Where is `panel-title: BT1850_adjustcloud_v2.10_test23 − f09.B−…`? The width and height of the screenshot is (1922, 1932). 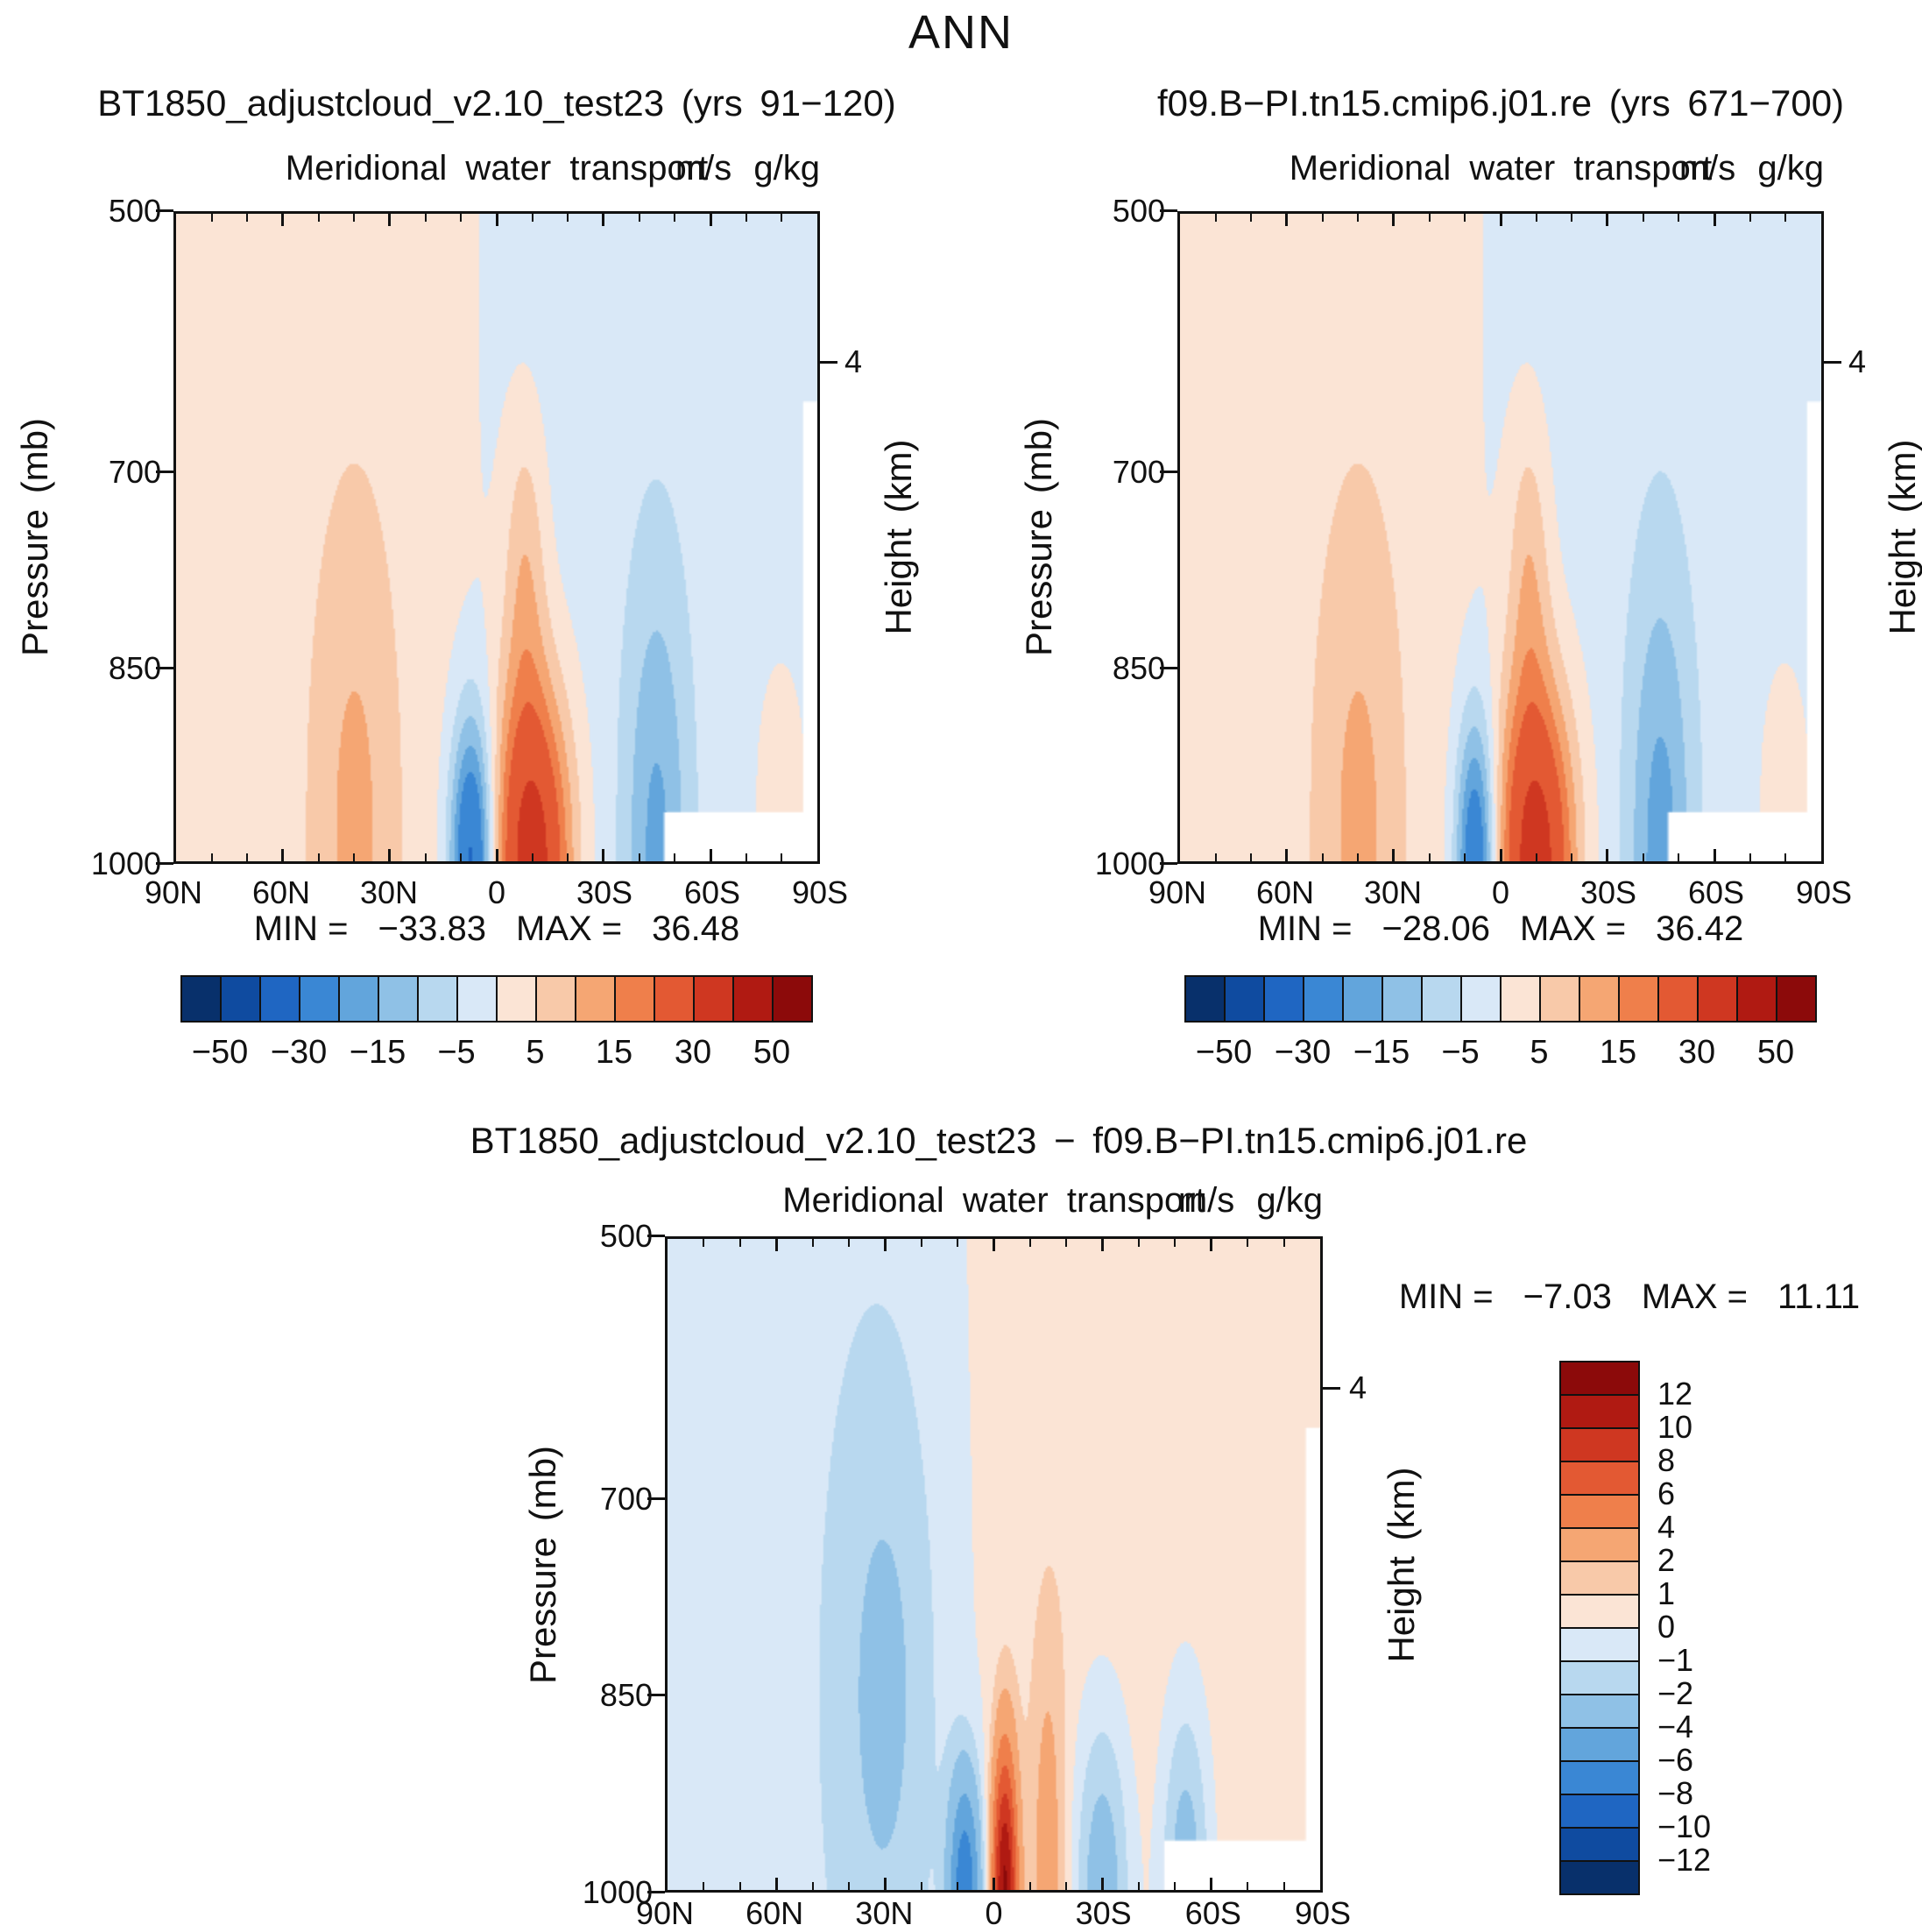
panel-title: BT1850_adjustcloud_v2.10_test23 − f09.B−… is located at coordinates (999, 1140).